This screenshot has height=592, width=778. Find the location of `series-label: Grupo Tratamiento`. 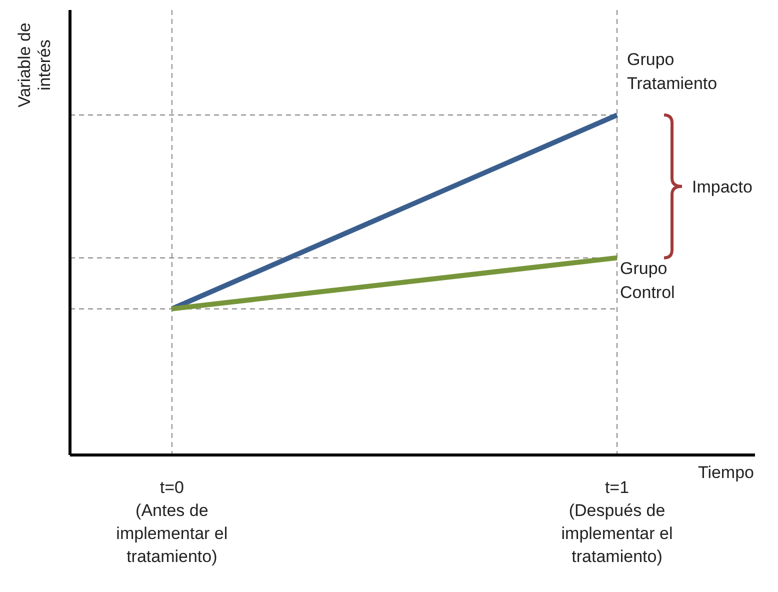

series-label: Grupo Tratamiento is located at coordinates (672, 72).